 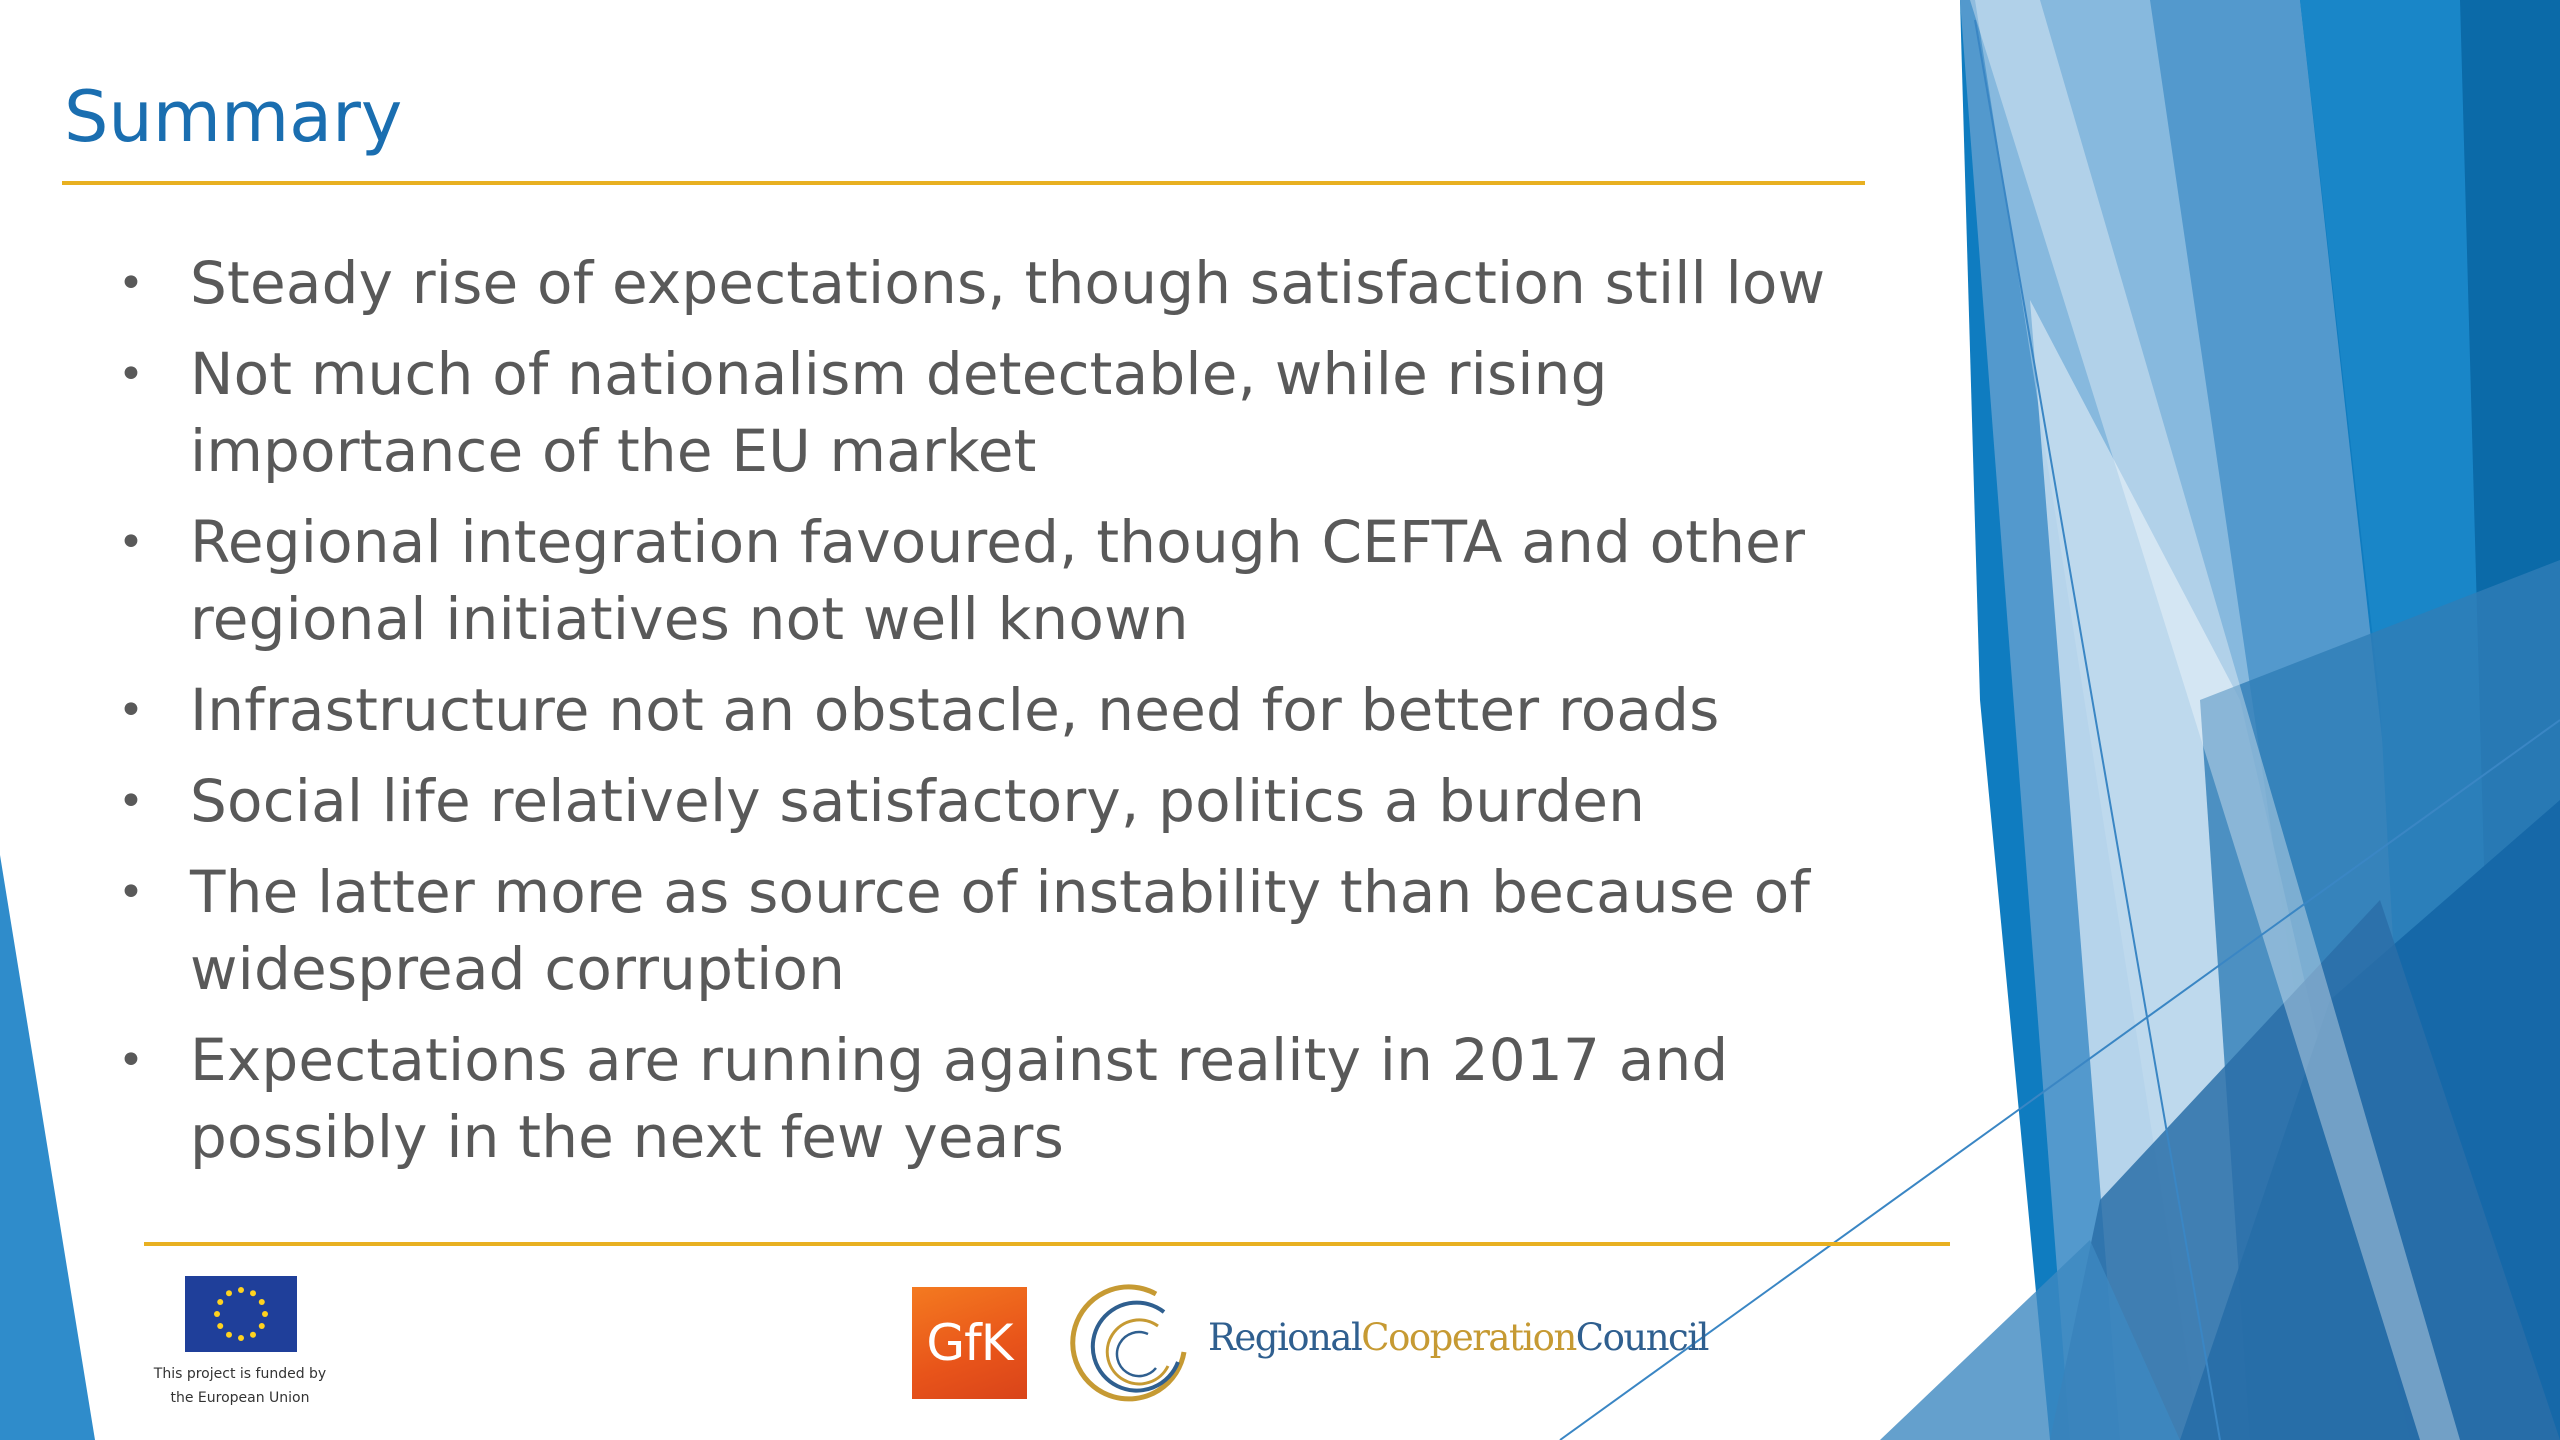 What do you see at coordinates (241, 1314) in the screenshot?
I see `eu-flag-icon` at bounding box center [241, 1314].